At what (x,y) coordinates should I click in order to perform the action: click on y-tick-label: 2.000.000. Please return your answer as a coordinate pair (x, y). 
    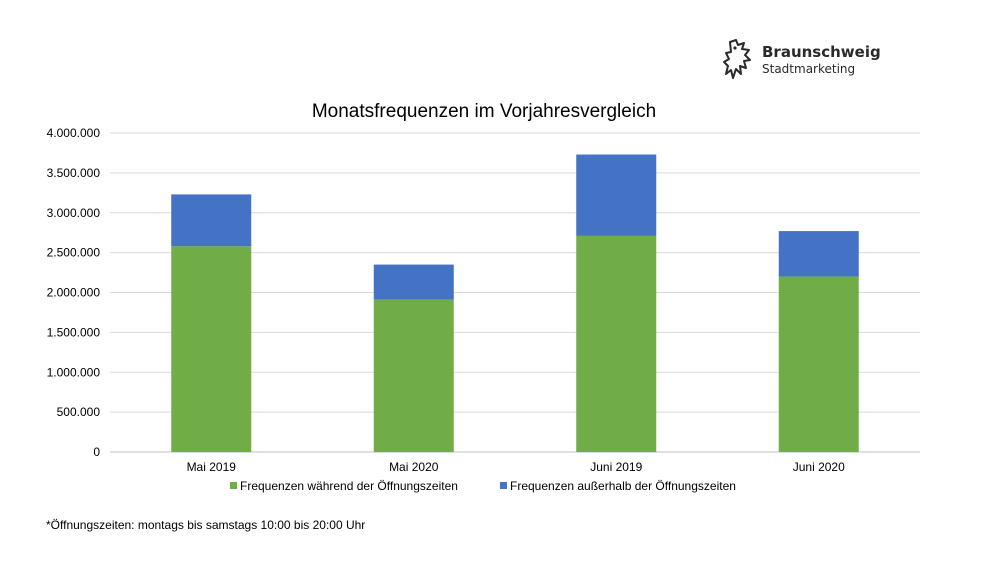
    Looking at the image, I should click on (74, 293).